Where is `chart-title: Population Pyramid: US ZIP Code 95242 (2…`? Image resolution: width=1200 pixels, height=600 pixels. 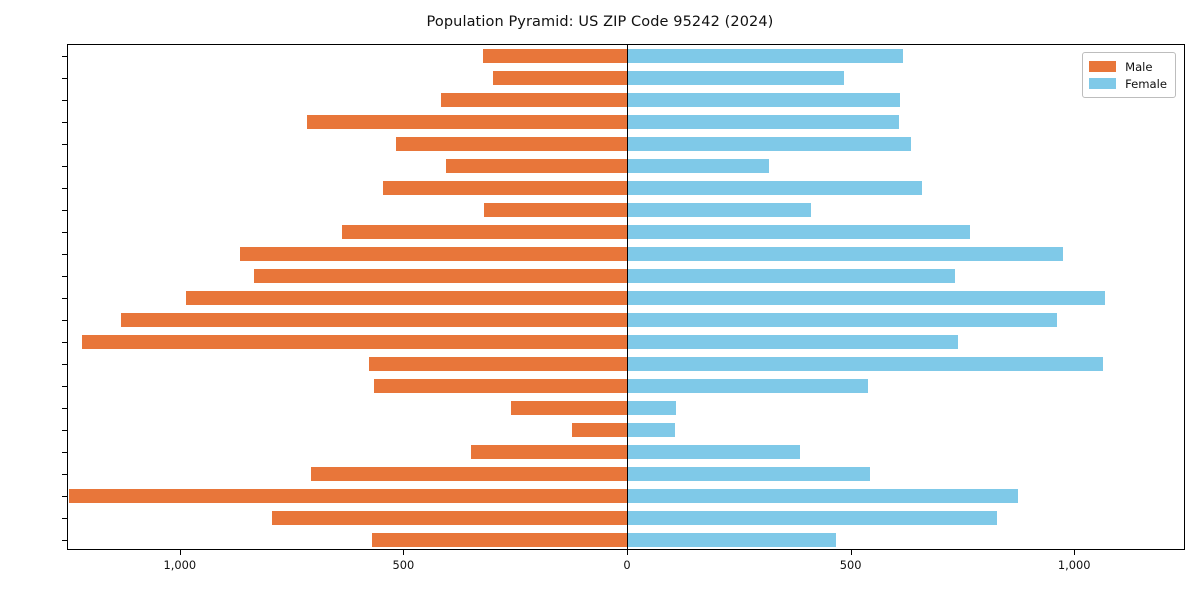
chart-title: Population Pyramid: US ZIP Code 95242 (2… is located at coordinates (600, 22).